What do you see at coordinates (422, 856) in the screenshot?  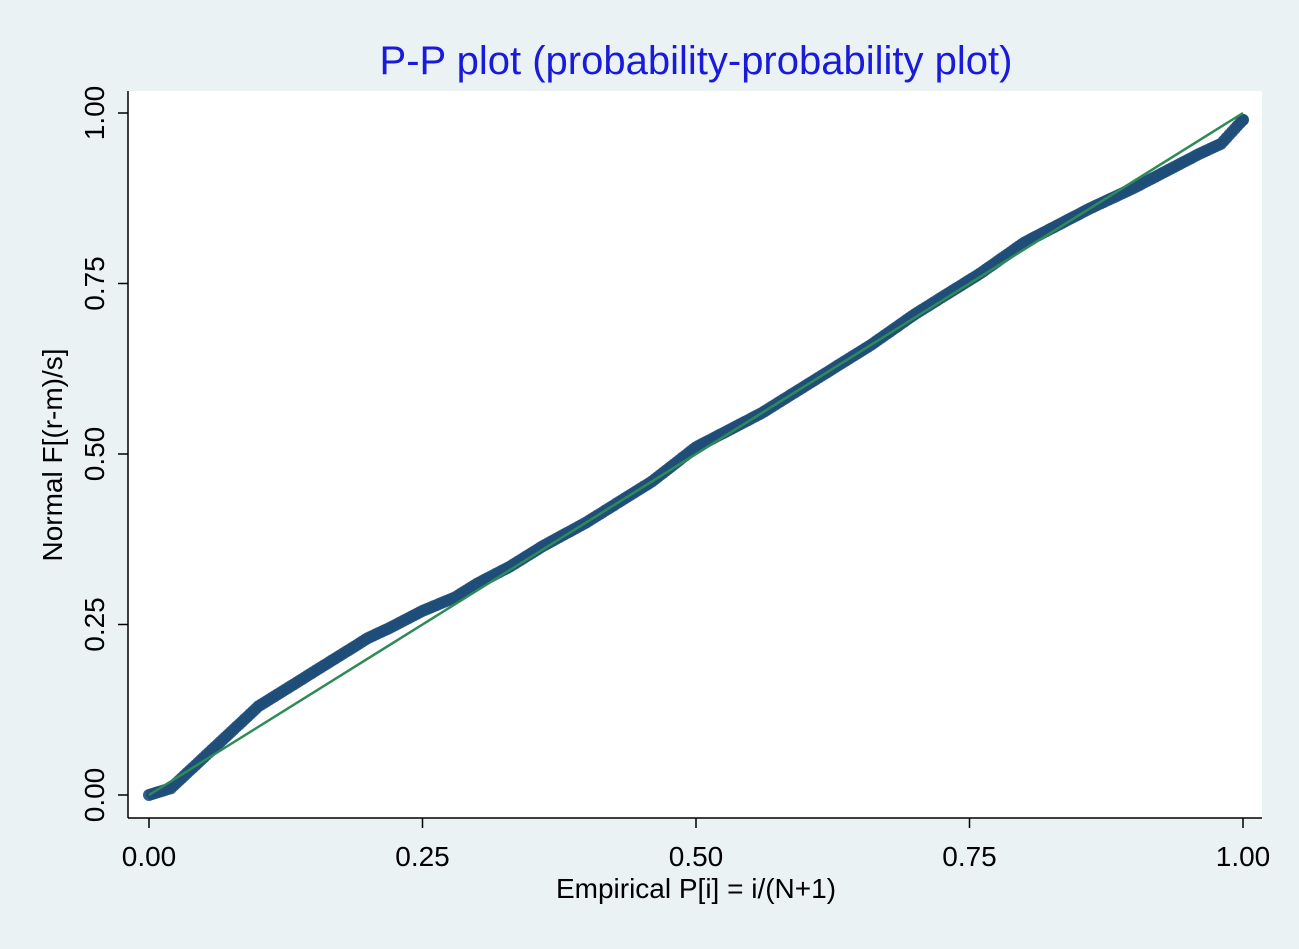 I see `x-tick-label-1: 0.25` at bounding box center [422, 856].